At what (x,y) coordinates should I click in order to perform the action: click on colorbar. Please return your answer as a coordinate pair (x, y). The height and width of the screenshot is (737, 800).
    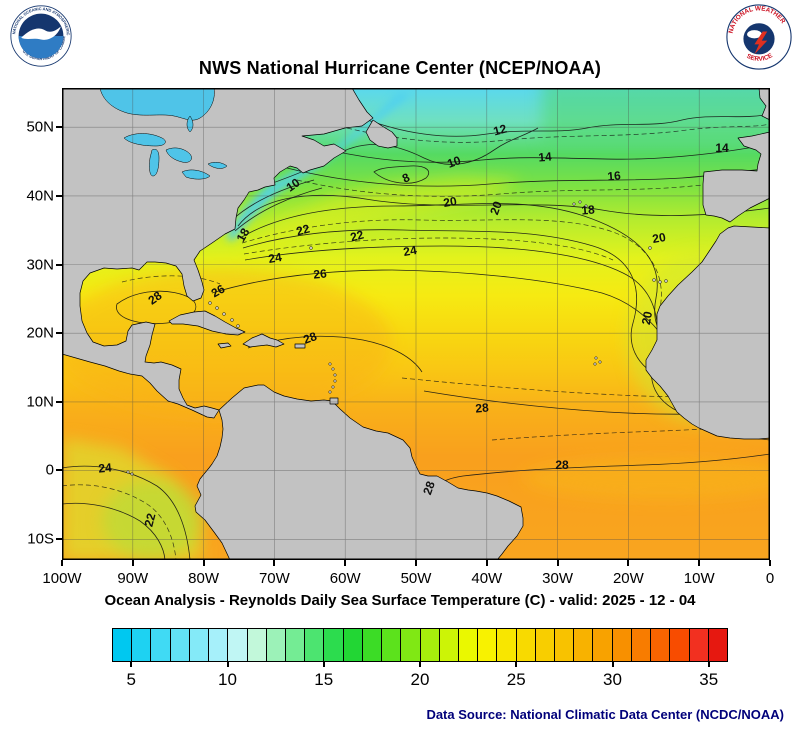
    Looking at the image, I should click on (420, 645).